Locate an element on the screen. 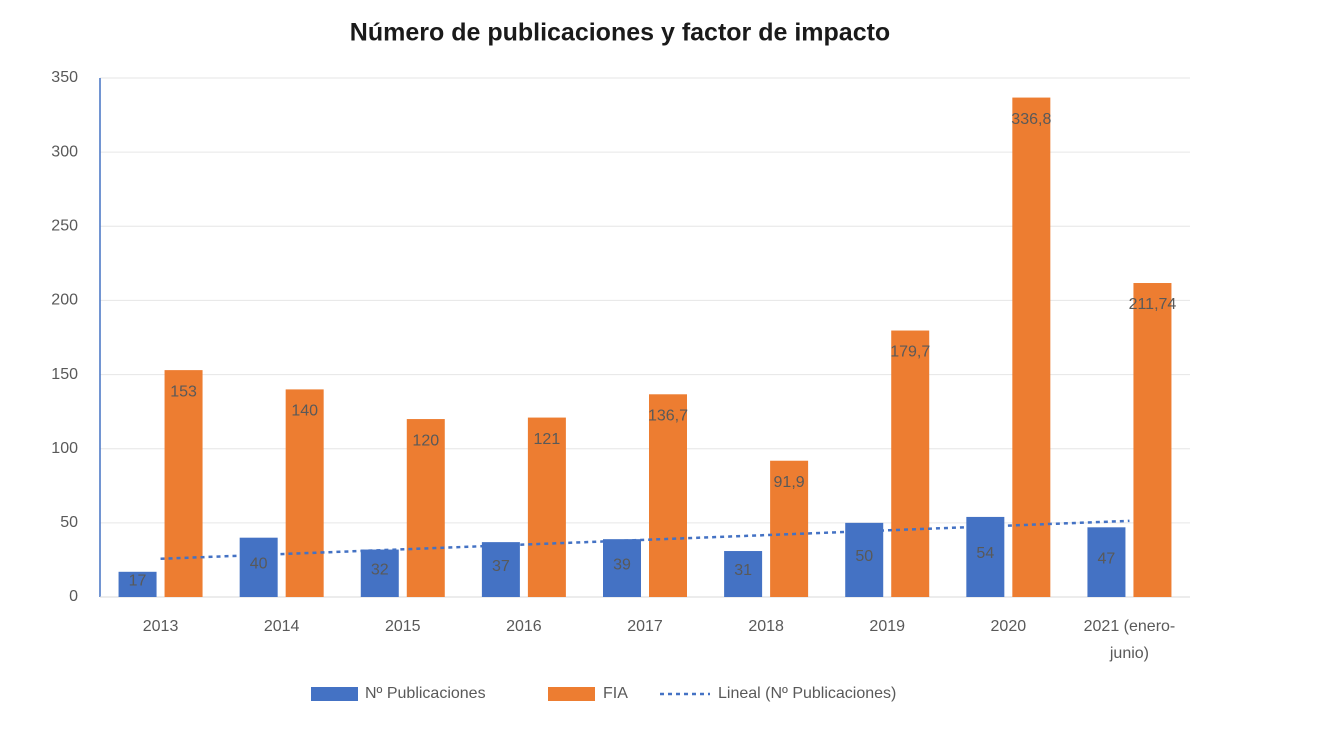 This screenshot has width=1326, height=746. data-label: 153 is located at coordinates (183, 391).